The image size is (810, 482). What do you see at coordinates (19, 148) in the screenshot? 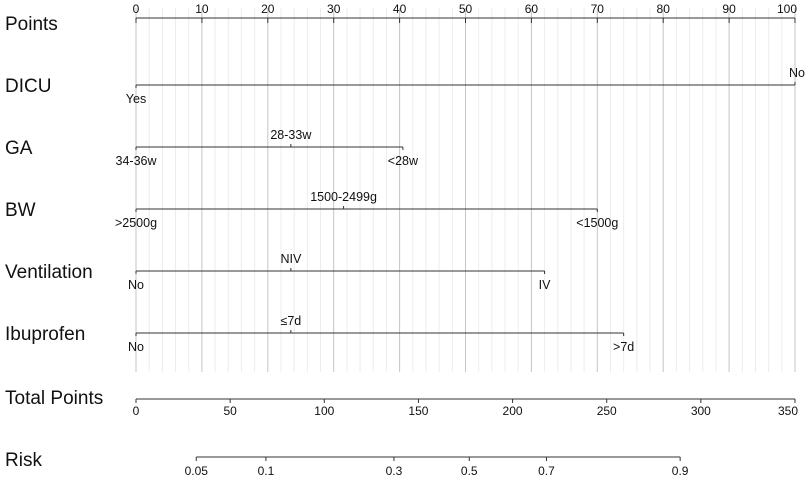
I see `predictor-label: GA` at bounding box center [19, 148].